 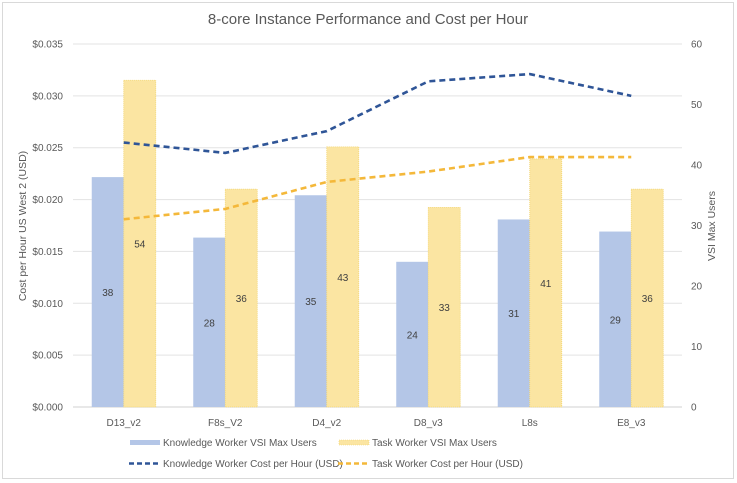 I want to click on x-axis-ticks: D13_v2 F8s_V2 D4_v2 D8_v3 L8s E8_v3, so click(x=376, y=423).